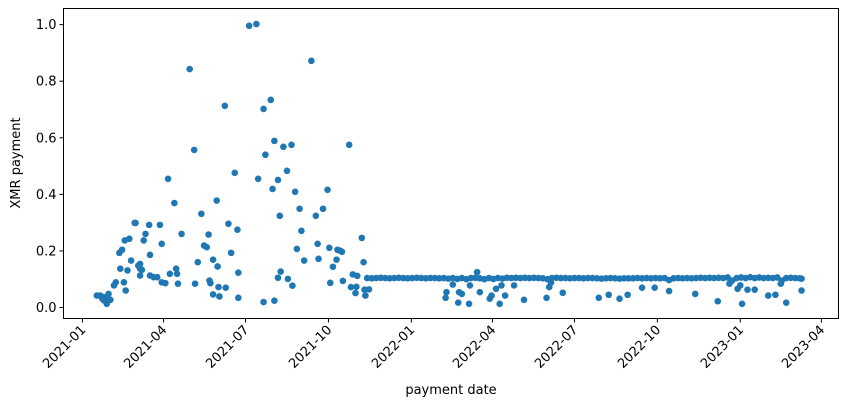 This screenshot has width=848, height=405. Describe the element at coordinates (639, 347) in the screenshot. I see `x-tick-label: 2022-10` at that location.